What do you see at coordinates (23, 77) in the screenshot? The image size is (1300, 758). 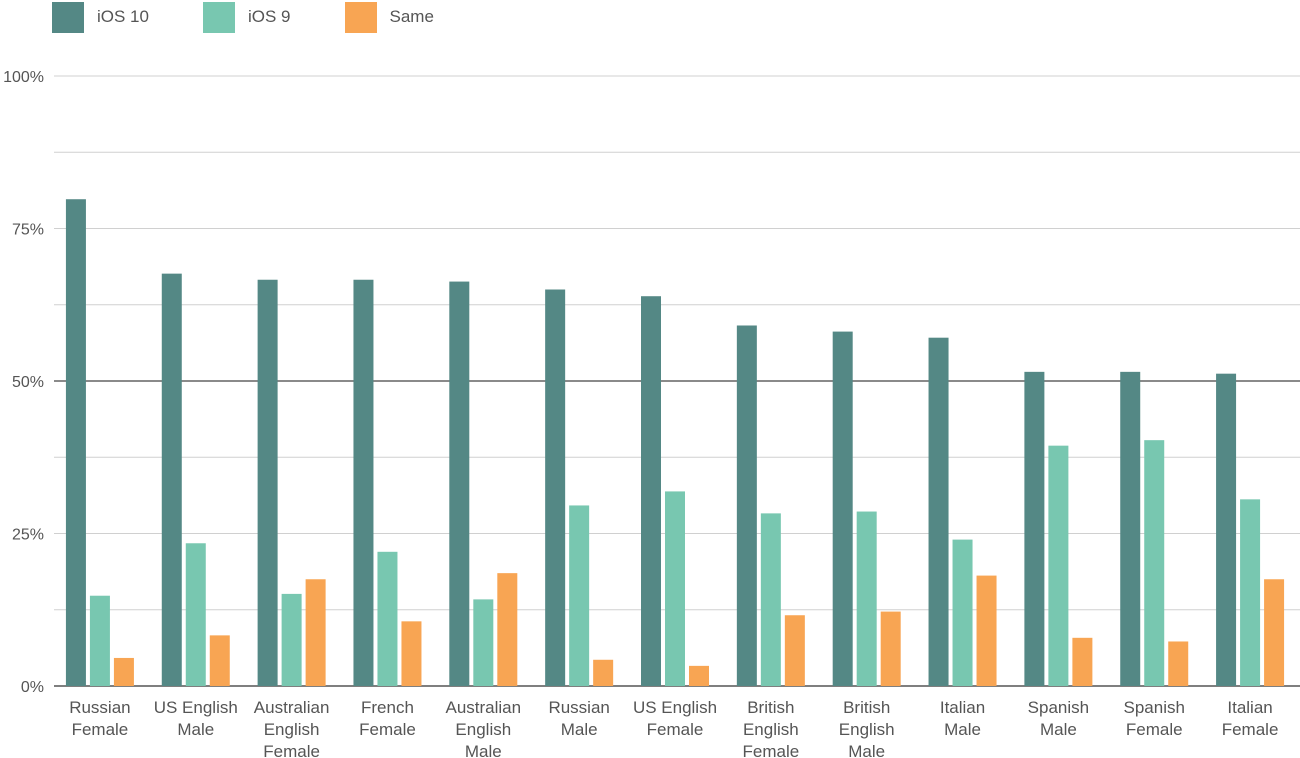 I see `y-tick-label: 100%` at bounding box center [23, 77].